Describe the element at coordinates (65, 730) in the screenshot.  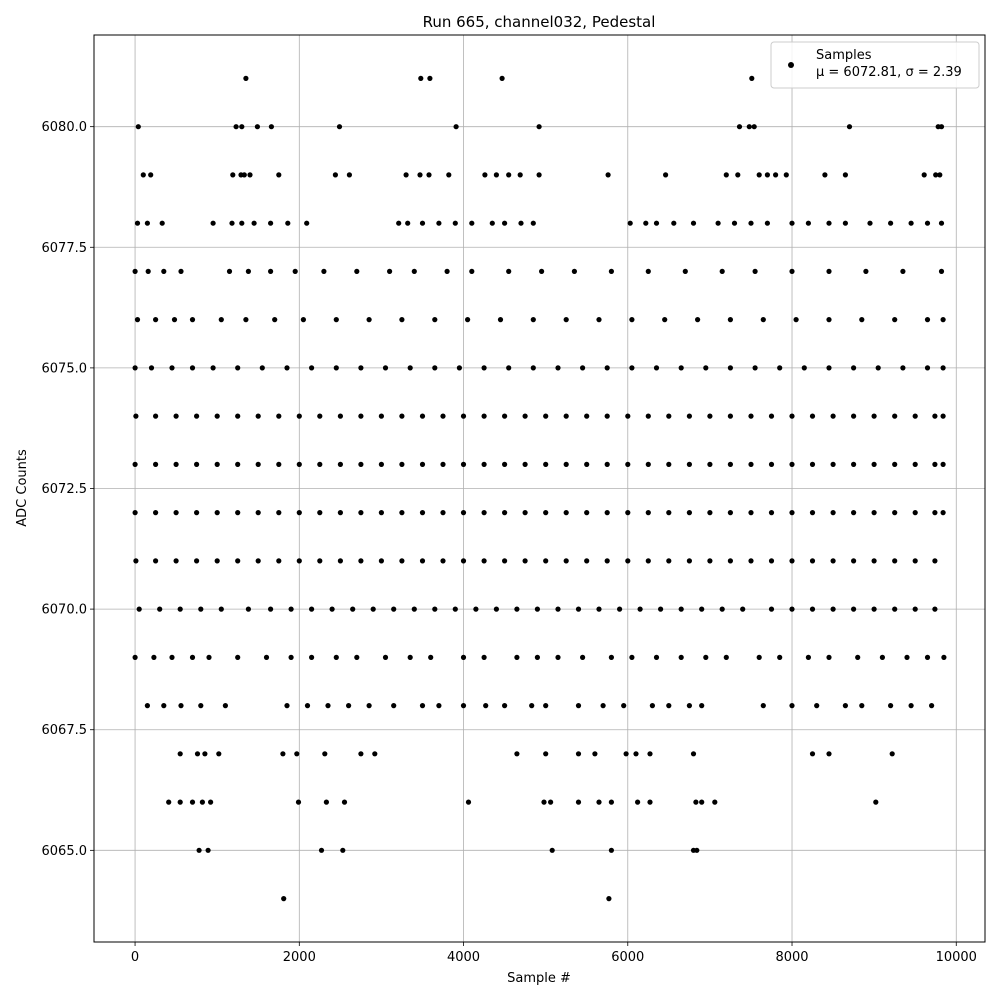
I see `y-tick-label: 6067.5` at that location.